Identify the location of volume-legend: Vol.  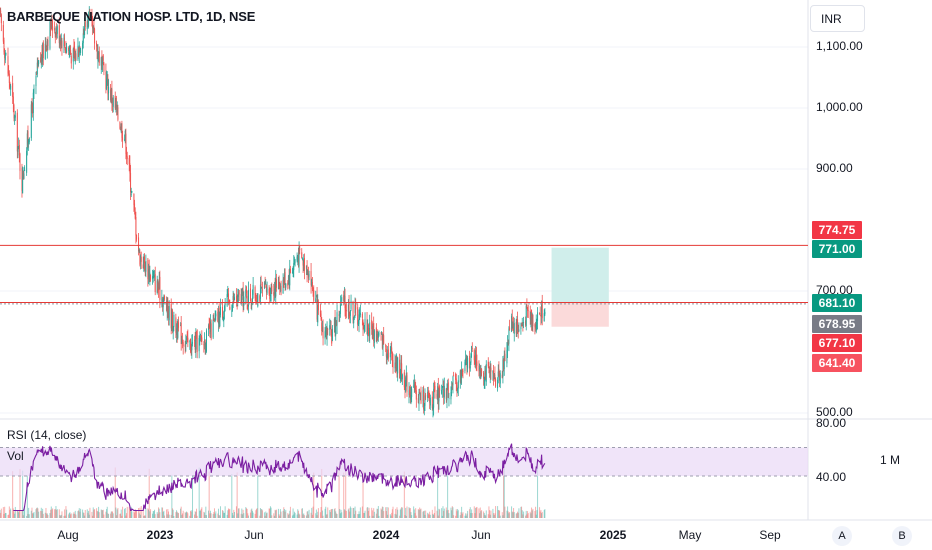
(15, 456).